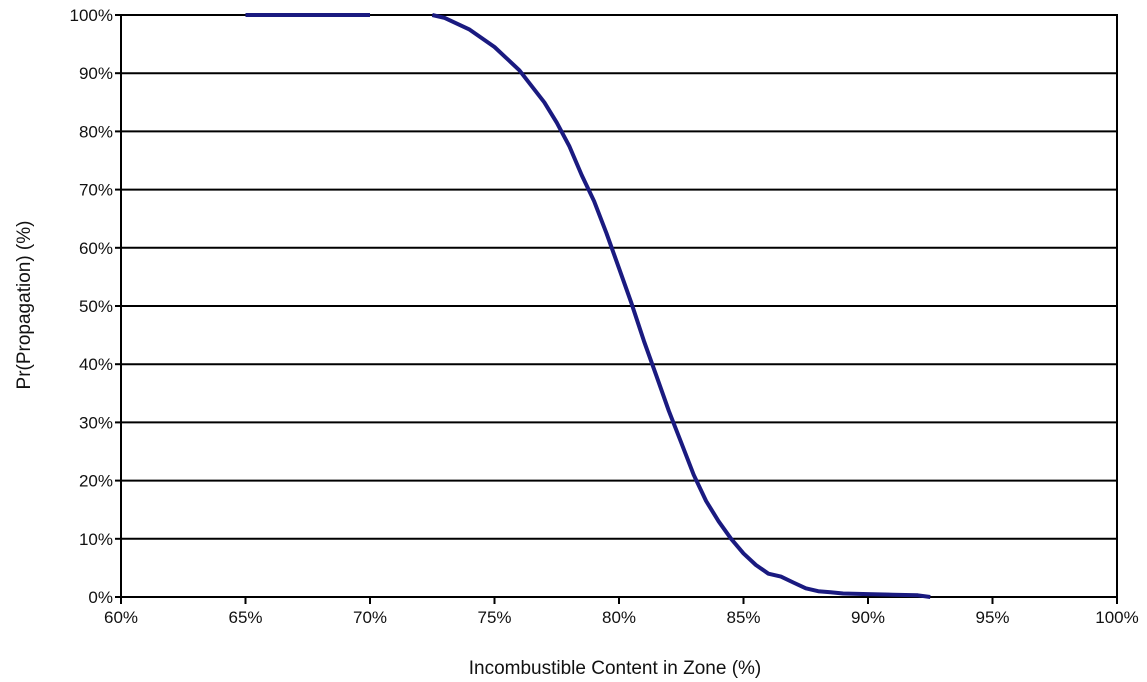  What do you see at coordinates (91, 15) in the screenshot?
I see `y-tick-label: 100%` at bounding box center [91, 15].